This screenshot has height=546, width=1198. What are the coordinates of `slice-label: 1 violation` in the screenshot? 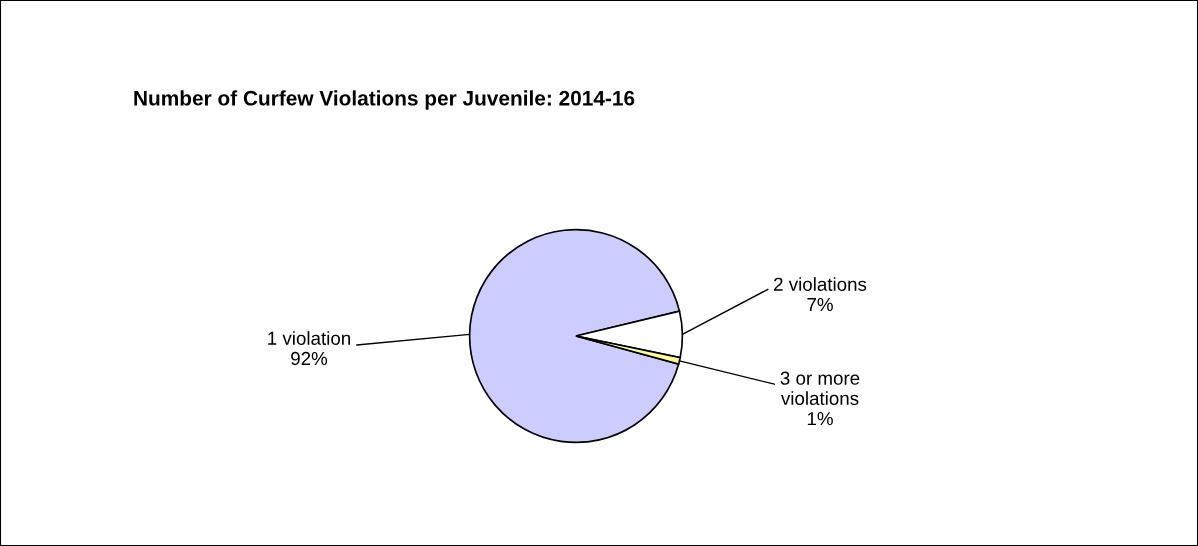 It's located at (309, 338).